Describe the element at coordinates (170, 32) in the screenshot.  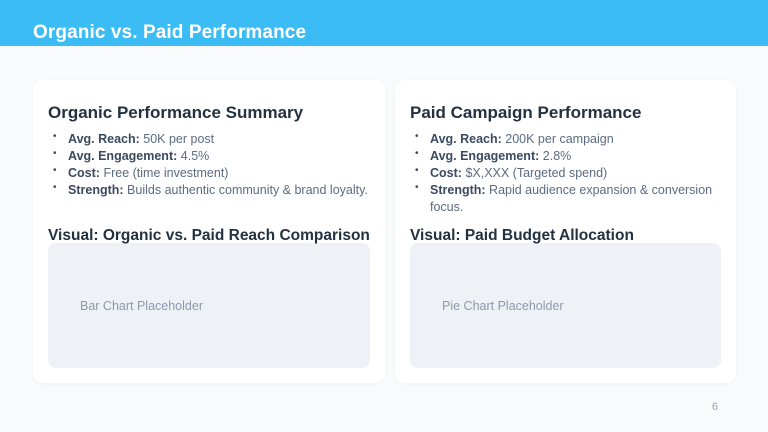
I see `slide-title: Organic vs. Paid Performance` at that location.